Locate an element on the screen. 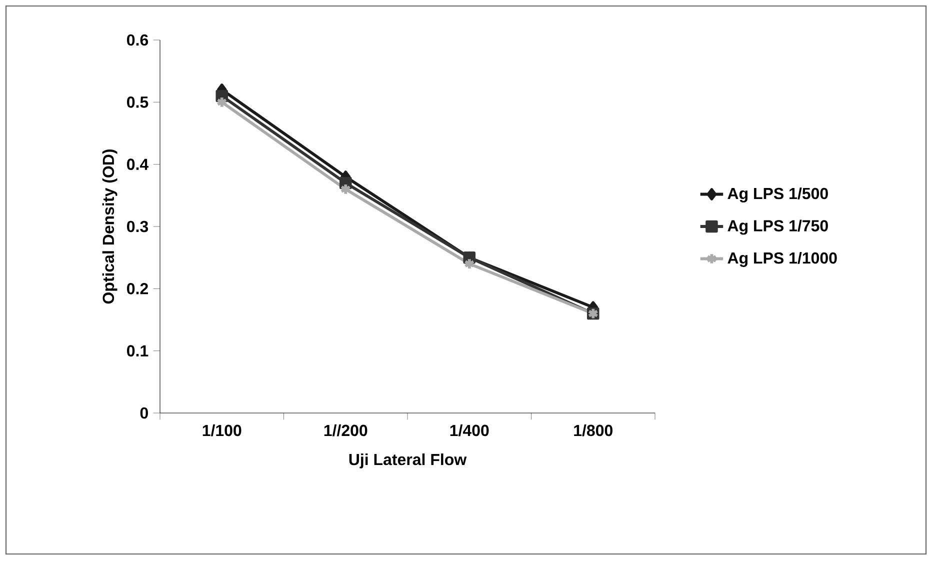  x-tick-label: 1/100 is located at coordinates (222, 430).